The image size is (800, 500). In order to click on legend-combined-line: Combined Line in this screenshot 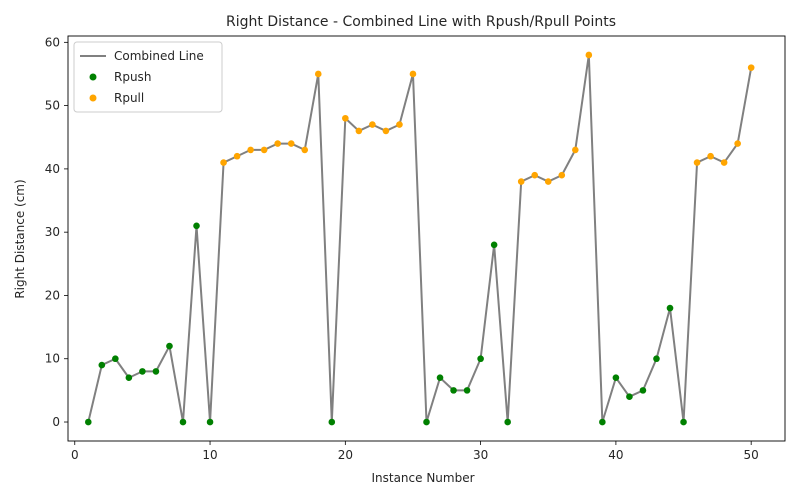, I will do `click(159, 56)`.